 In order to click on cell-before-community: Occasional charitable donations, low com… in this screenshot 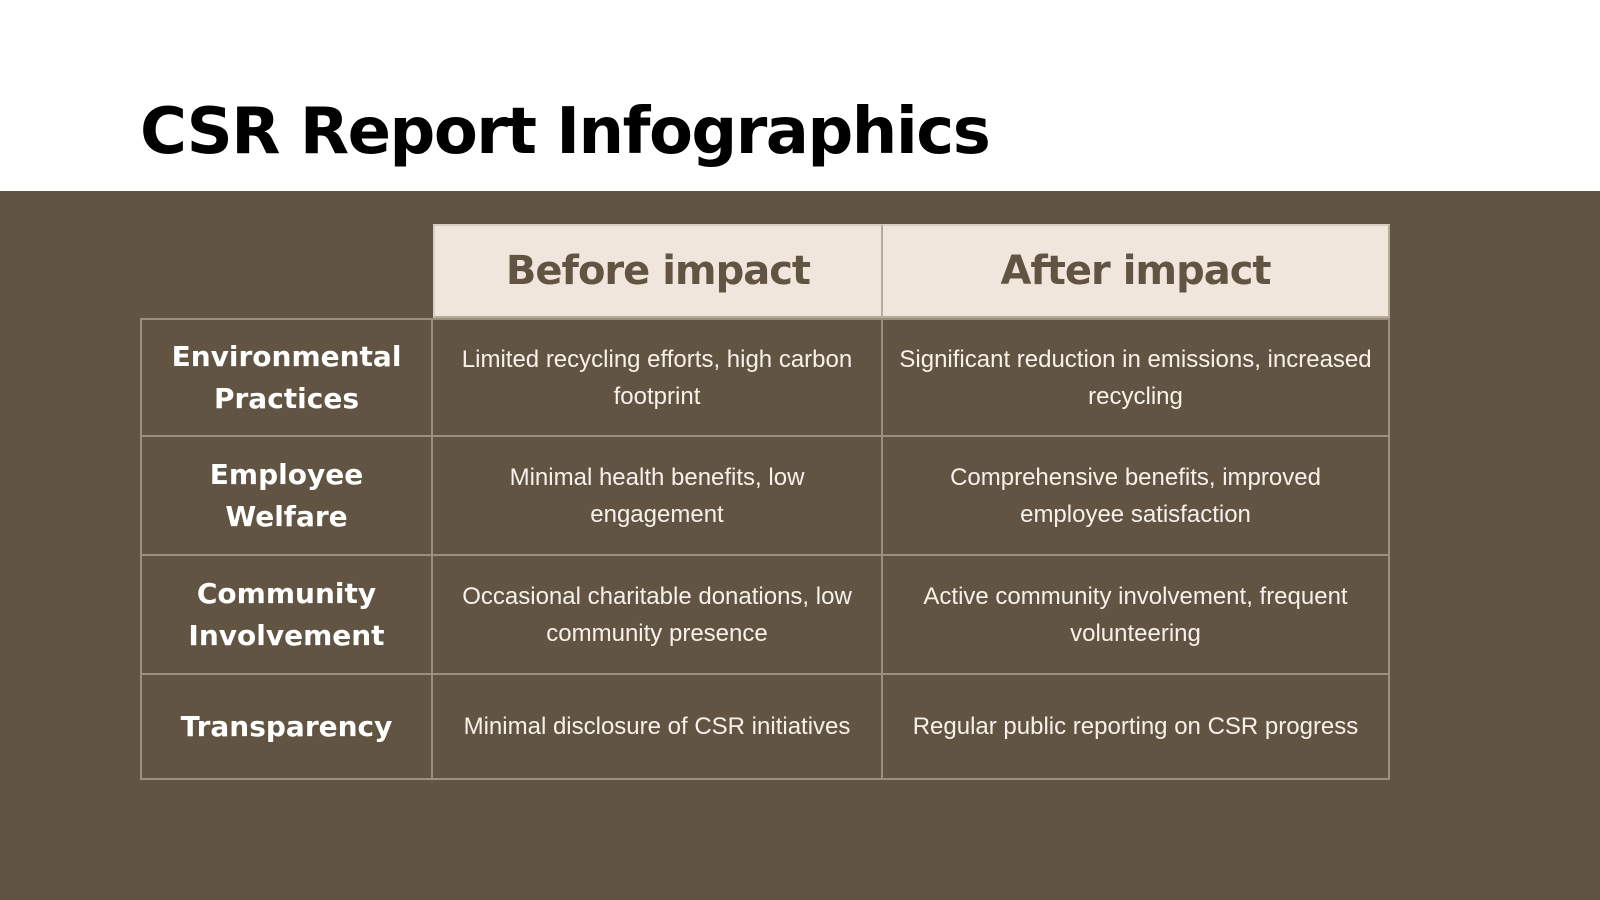, I will do `click(658, 615)`.